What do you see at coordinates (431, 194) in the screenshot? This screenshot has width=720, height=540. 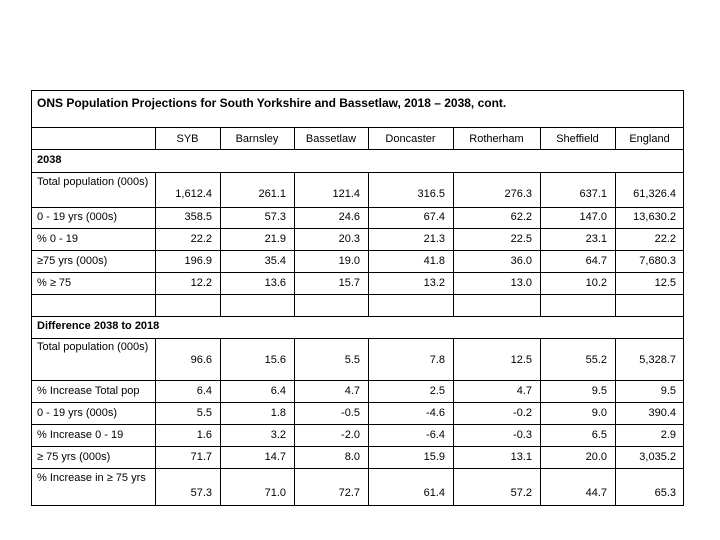 I see `table-cell: 316.5` at bounding box center [431, 194].